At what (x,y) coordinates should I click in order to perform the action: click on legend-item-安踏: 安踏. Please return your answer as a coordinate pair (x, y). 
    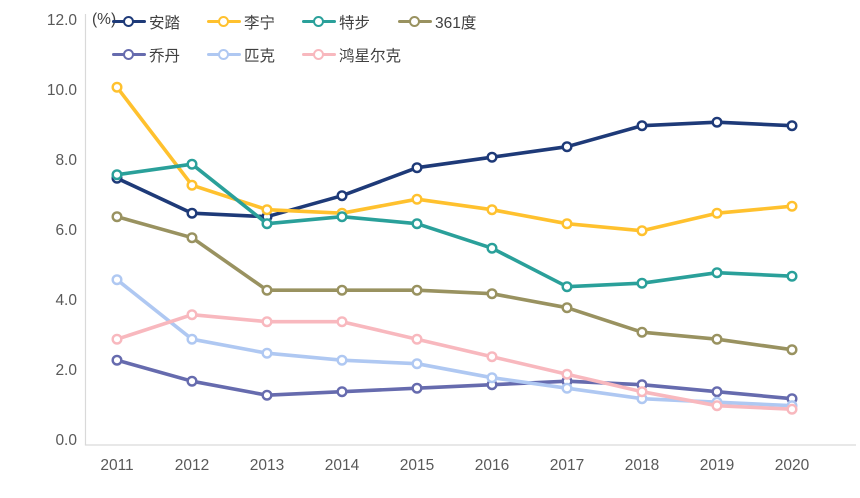
    Looking at the image, I should click on (146, 22).